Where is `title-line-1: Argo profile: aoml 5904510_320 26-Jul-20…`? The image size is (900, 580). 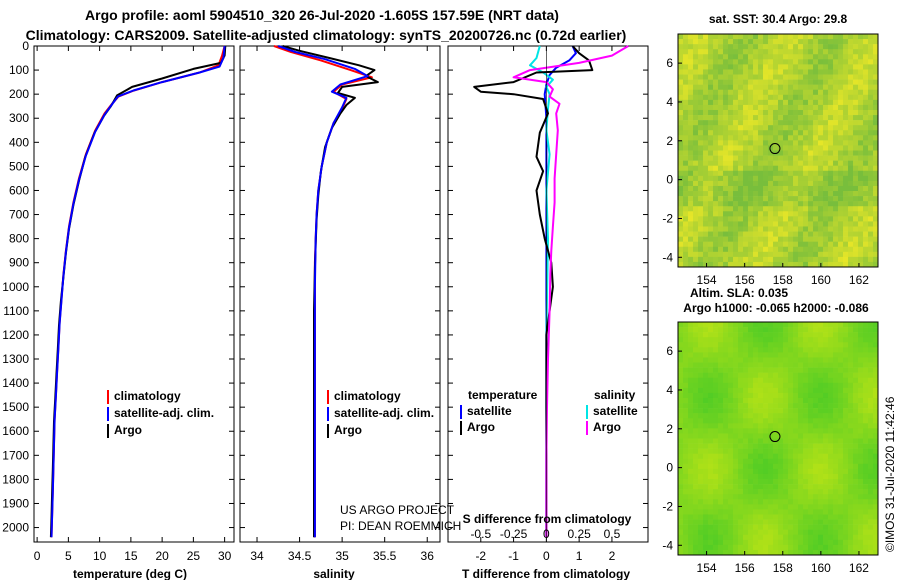
title-line-1: Argo profile: aoml 5904510_320 26-Jul-20… is located at coordinates (322, 15).